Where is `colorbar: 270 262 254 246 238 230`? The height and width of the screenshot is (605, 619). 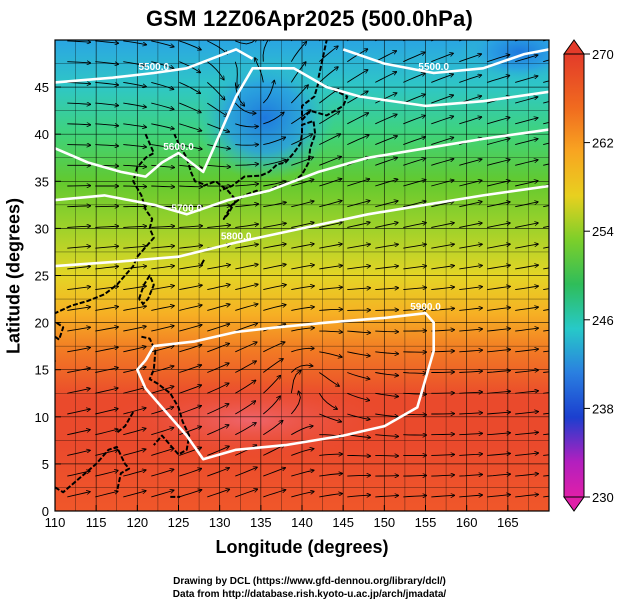
colorbar: 270 262 254 246 238 230 is located at coordinates (588, 275).